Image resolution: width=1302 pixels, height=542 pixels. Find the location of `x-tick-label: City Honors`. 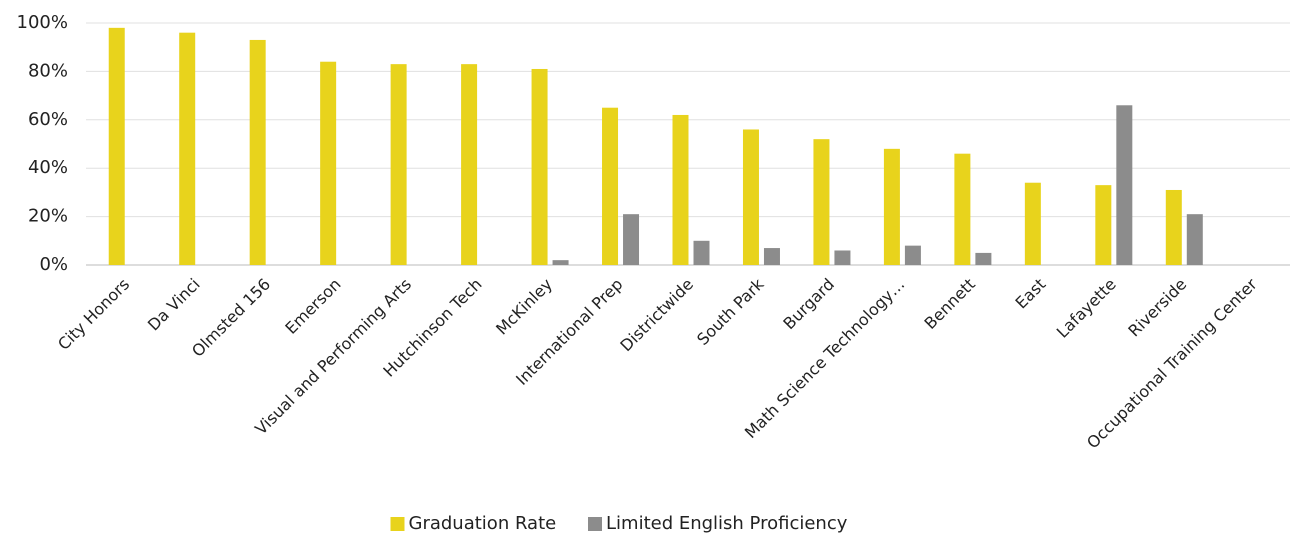

x-tick-label: City Honors is located at coordinates (93, 314).